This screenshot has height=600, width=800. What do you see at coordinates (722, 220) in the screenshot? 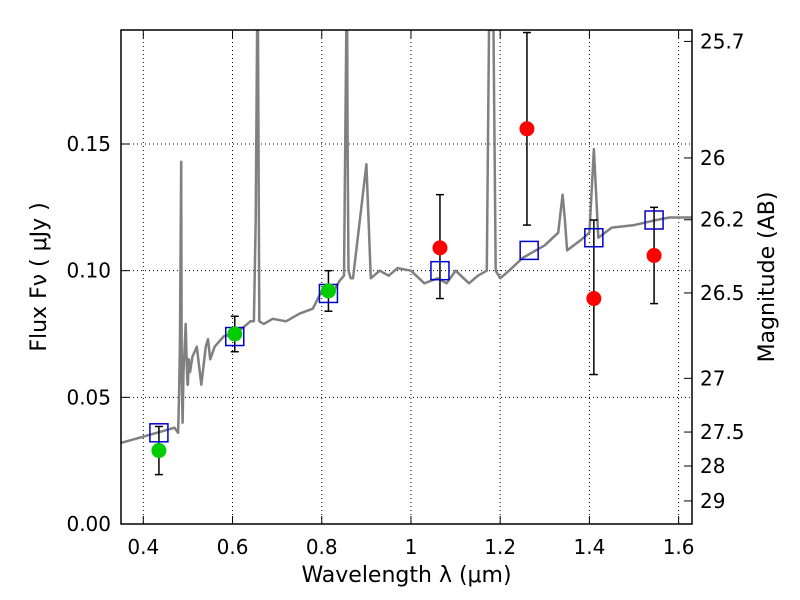
I see `right-tick-label: 26.2` at bounding box center [722, 220].